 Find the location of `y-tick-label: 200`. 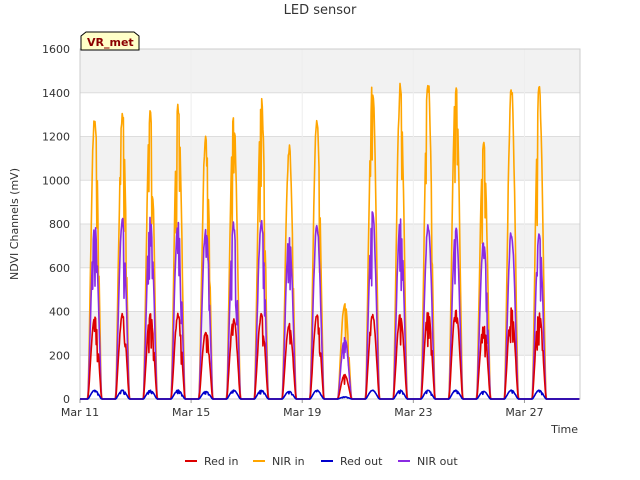

y-tick-label: 200 is located at coordinates (59, 355).